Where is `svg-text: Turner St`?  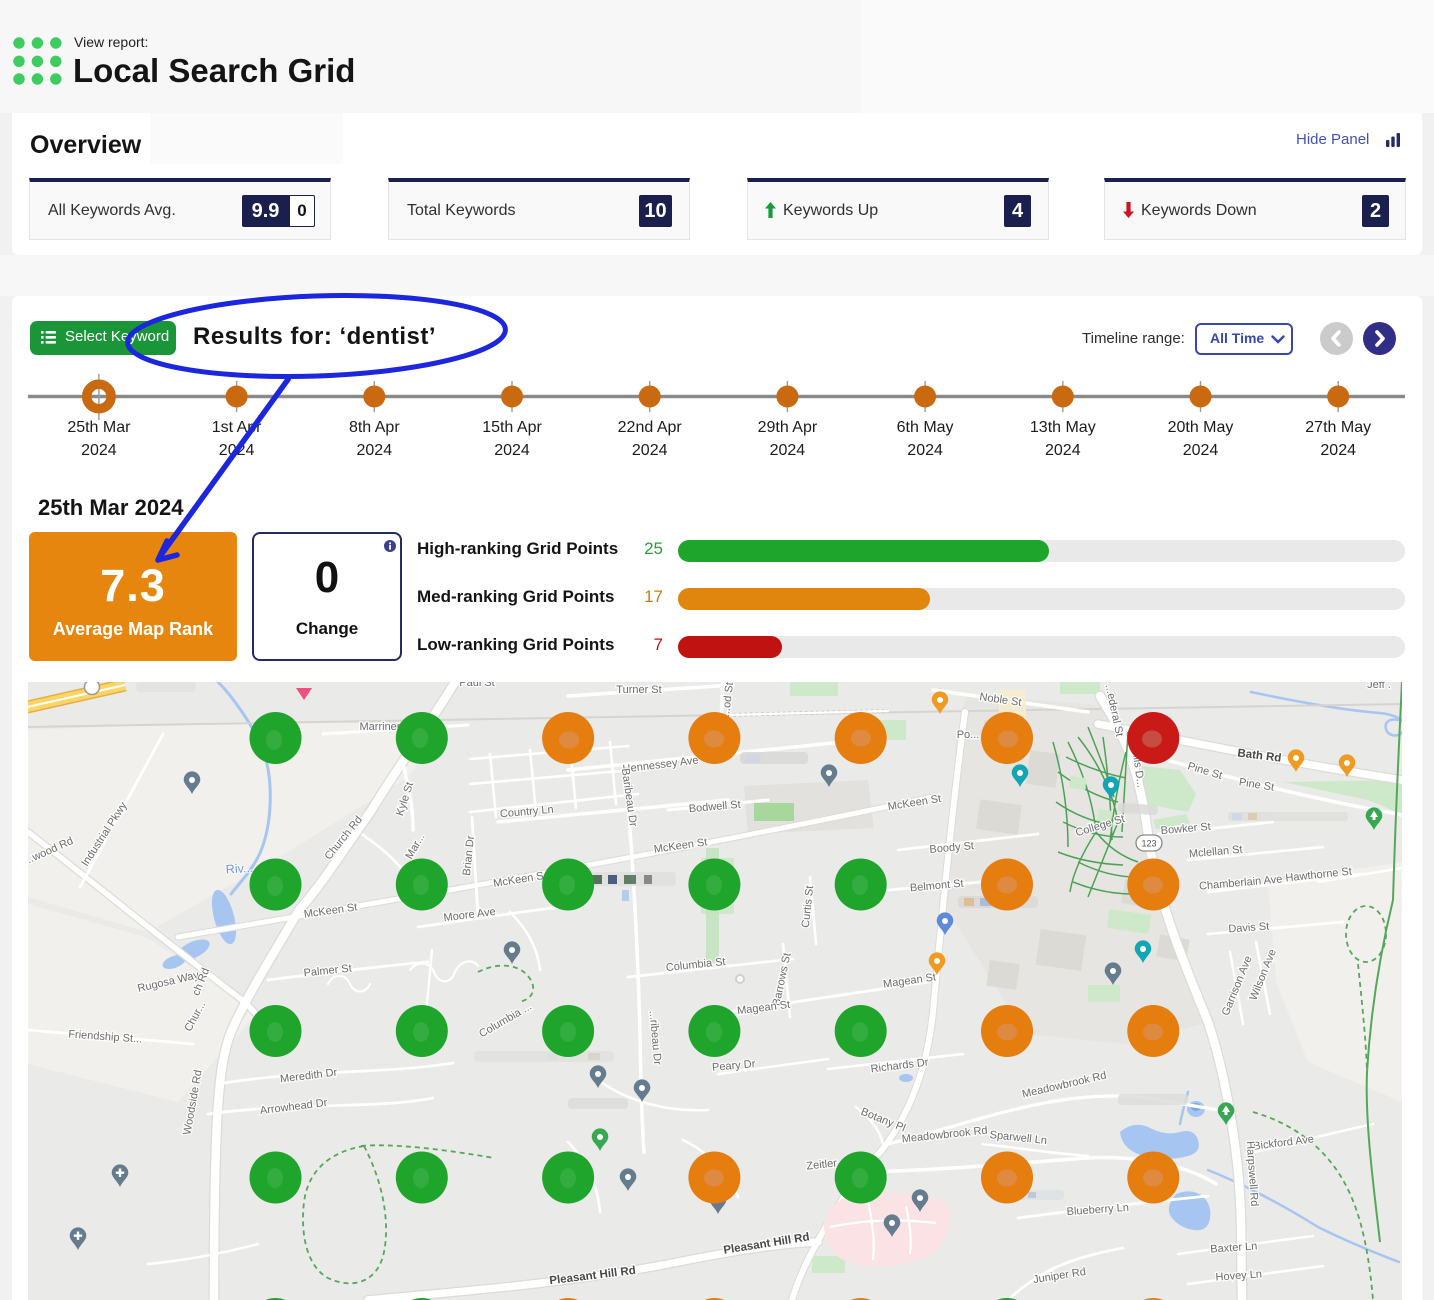 svg-text: Turner St is located at coordinates (638, 690).